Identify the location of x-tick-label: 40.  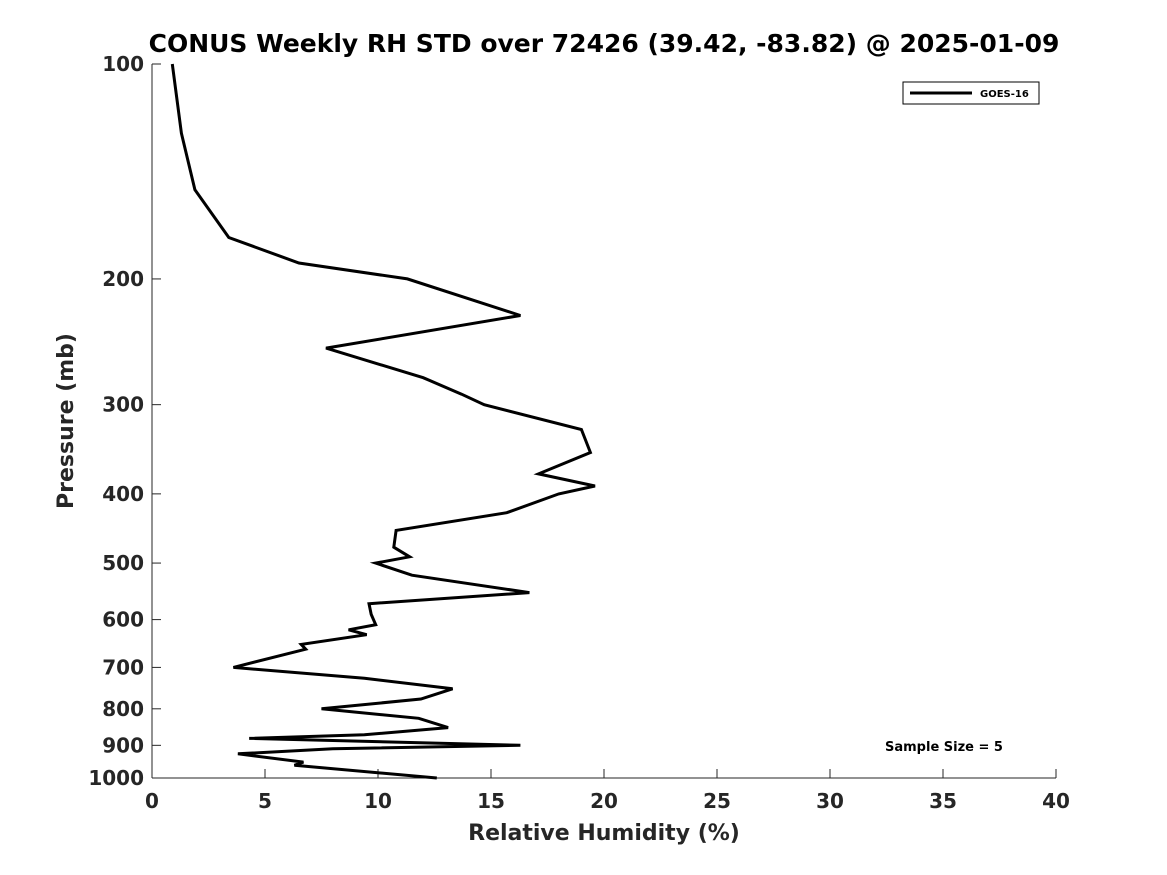
(1056, 801).